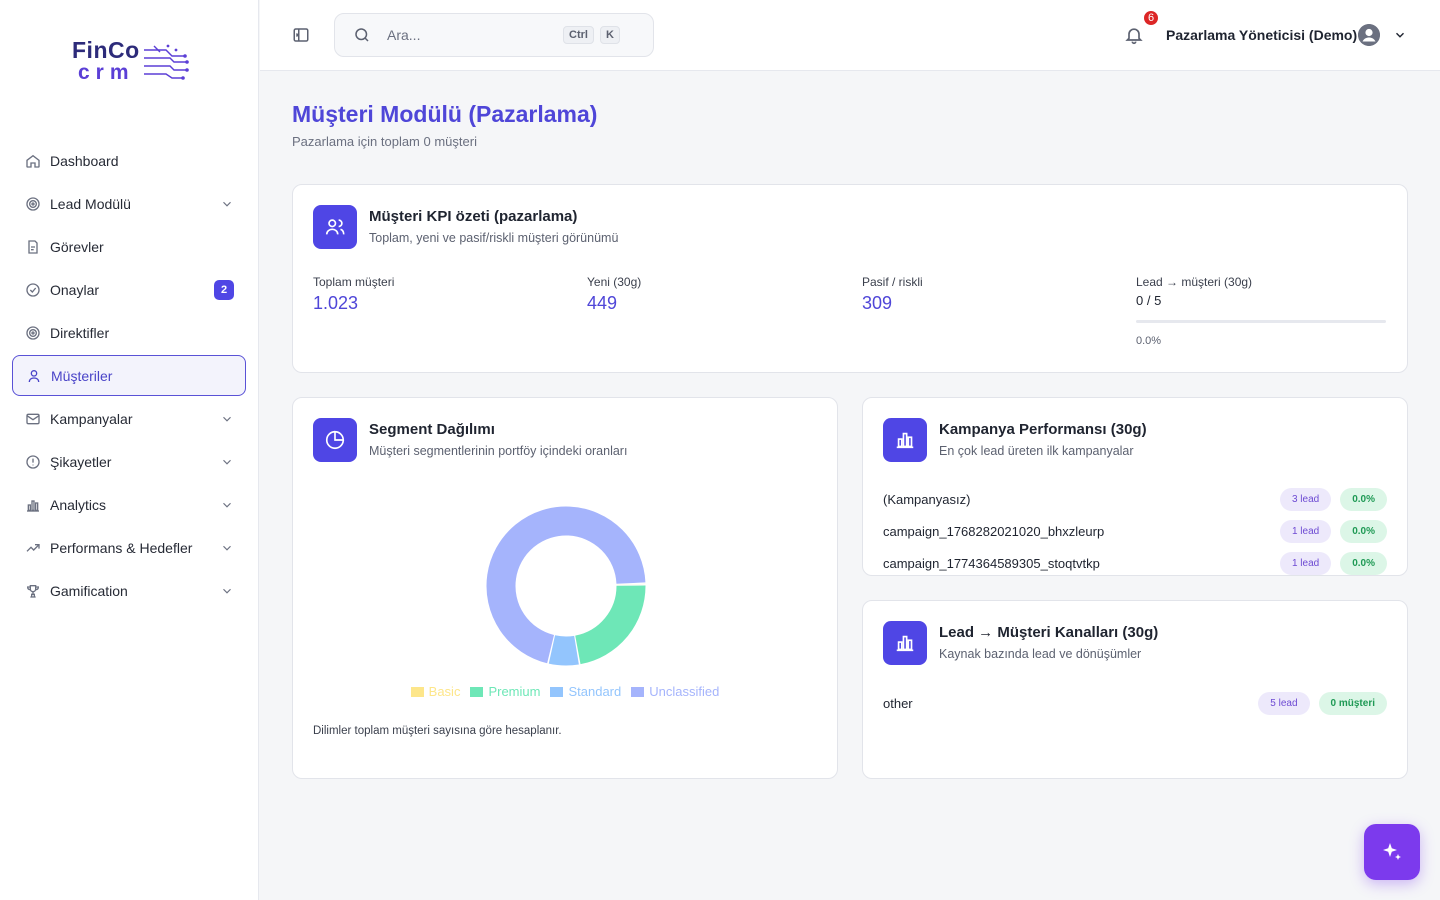 Image resolution: width=1440 pixels, height=900 pixels. What do you see at coordinates (362, 35) in the screenshot?
I see `search-icon` at bounding box center [362, 35].